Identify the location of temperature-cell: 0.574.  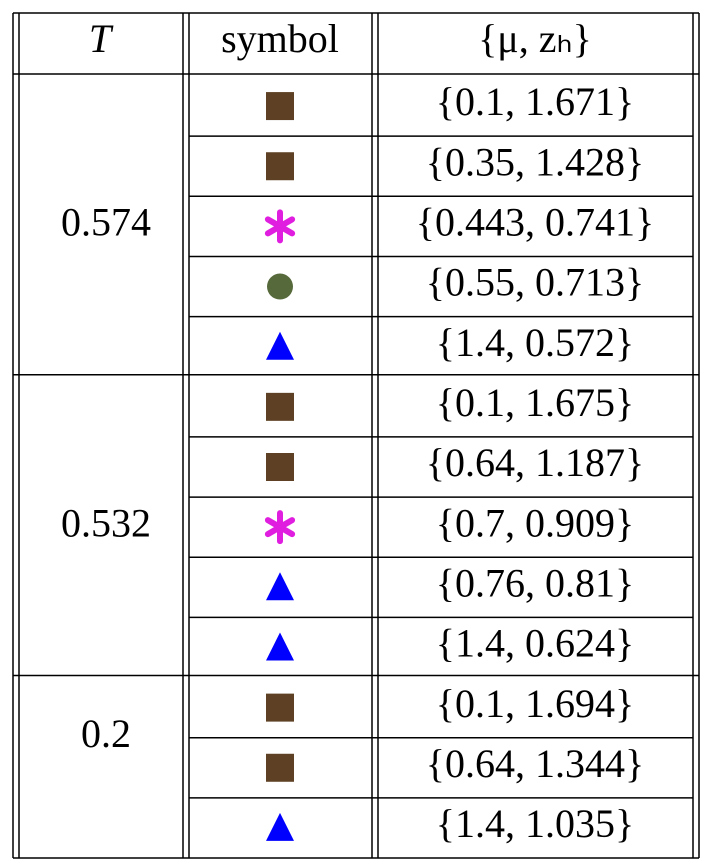
(106, 222).